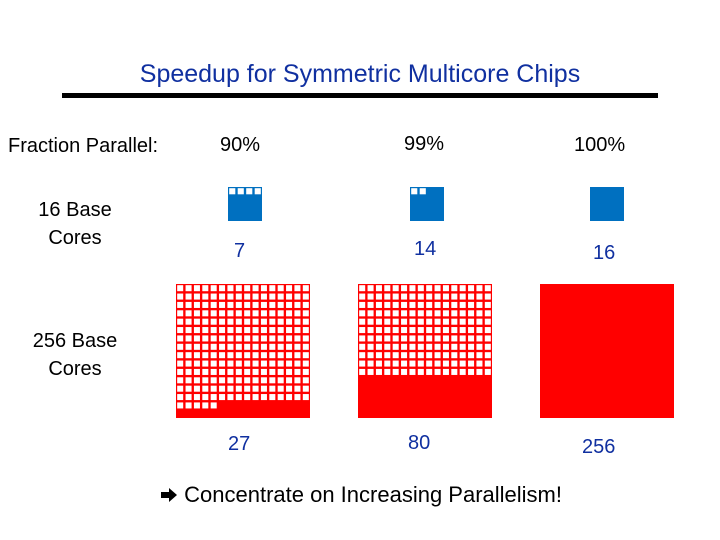 This screenshot has width=720, height=540. I want to click on base16-label-line1: 16 Base, so click(75, 210).